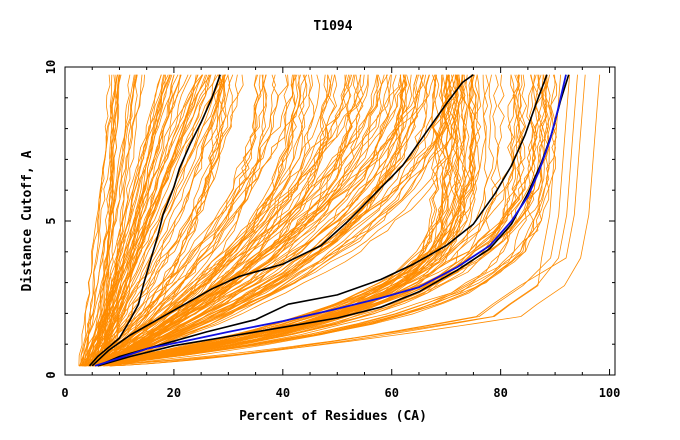  I want to click on x-axis-label: Percent of Residues (CA), so click(333, 416).